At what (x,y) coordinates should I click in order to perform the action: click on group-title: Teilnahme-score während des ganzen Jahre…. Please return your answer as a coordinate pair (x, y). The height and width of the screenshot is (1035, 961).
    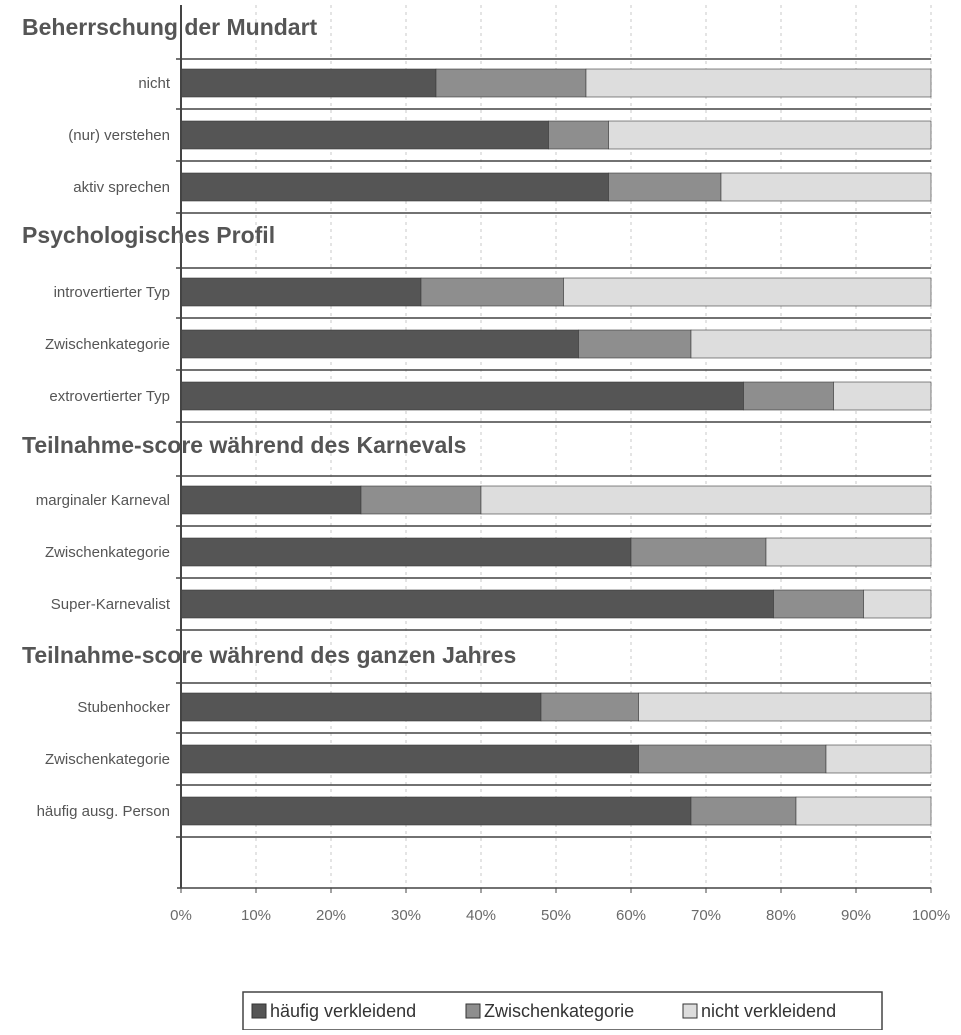
    Looking at the image, I should click on (269, 655).